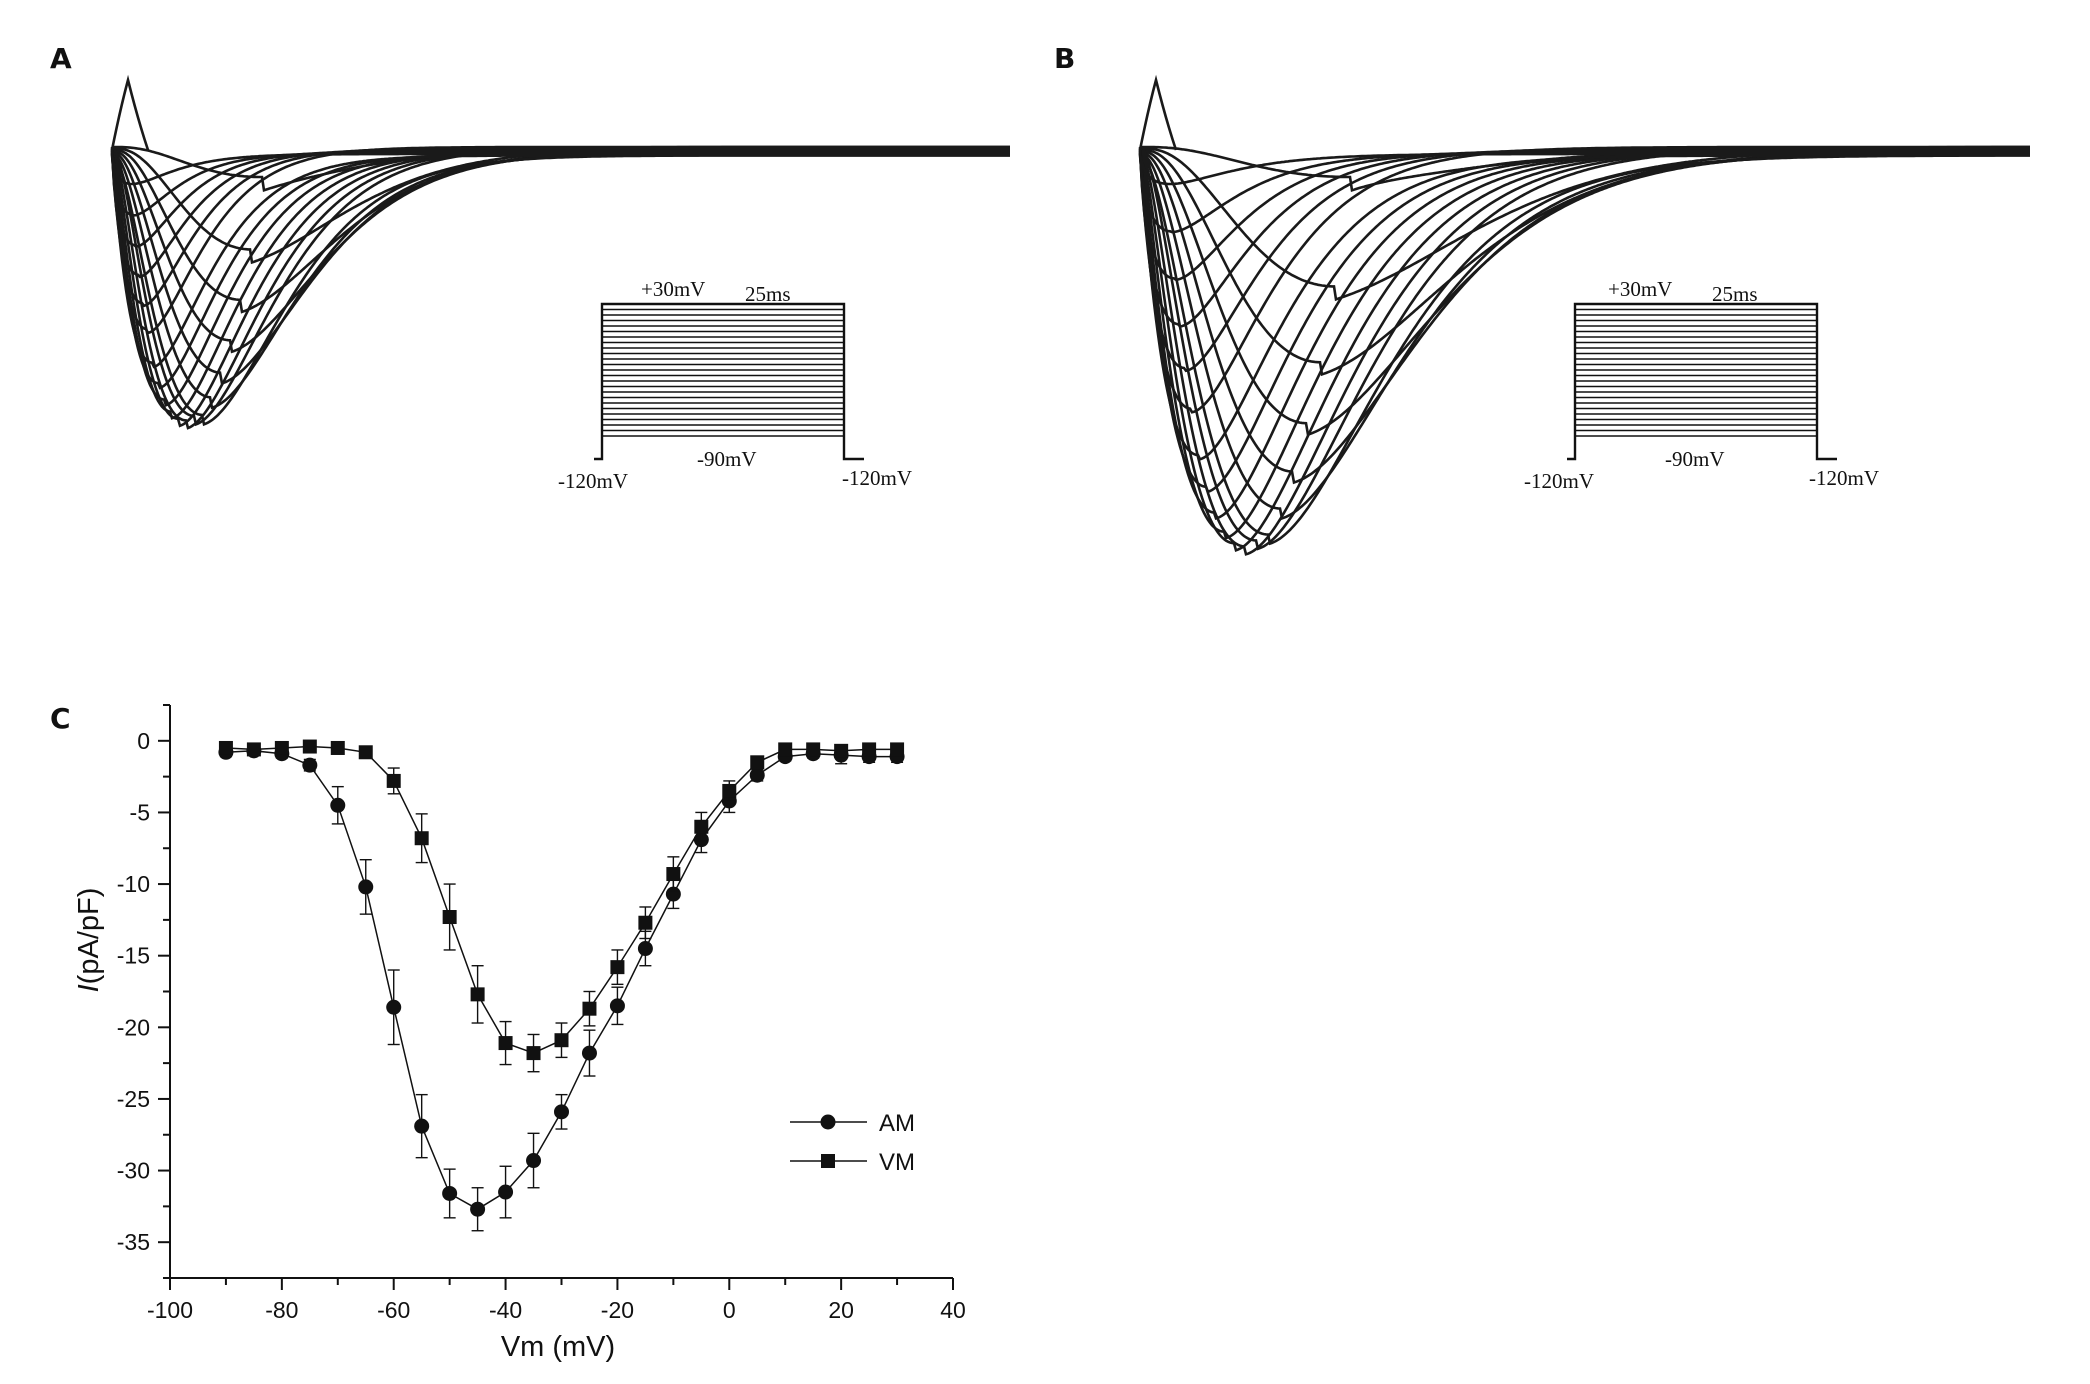  I want to click on y-axis-label: I(pA/pF), so click(89, 940).